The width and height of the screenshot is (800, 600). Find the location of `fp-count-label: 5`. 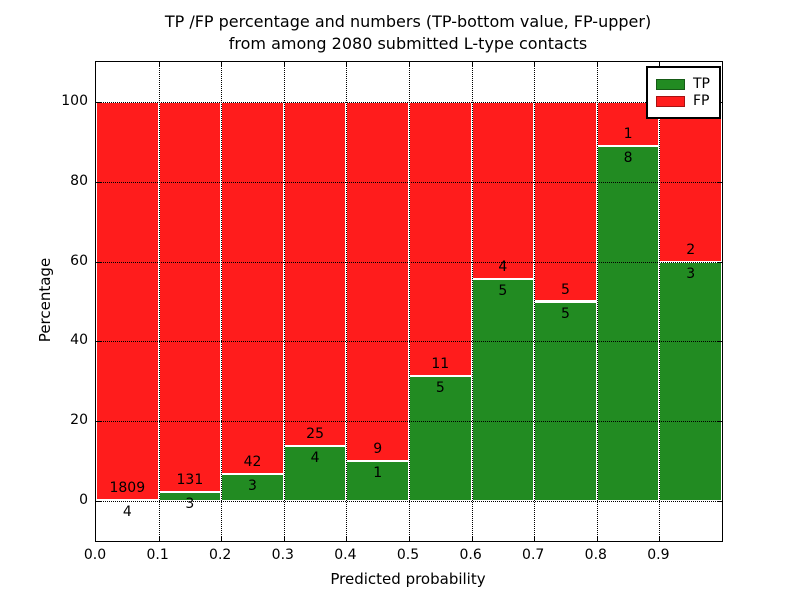

fp-count-label: 5 is located at coordinates (565, 289).